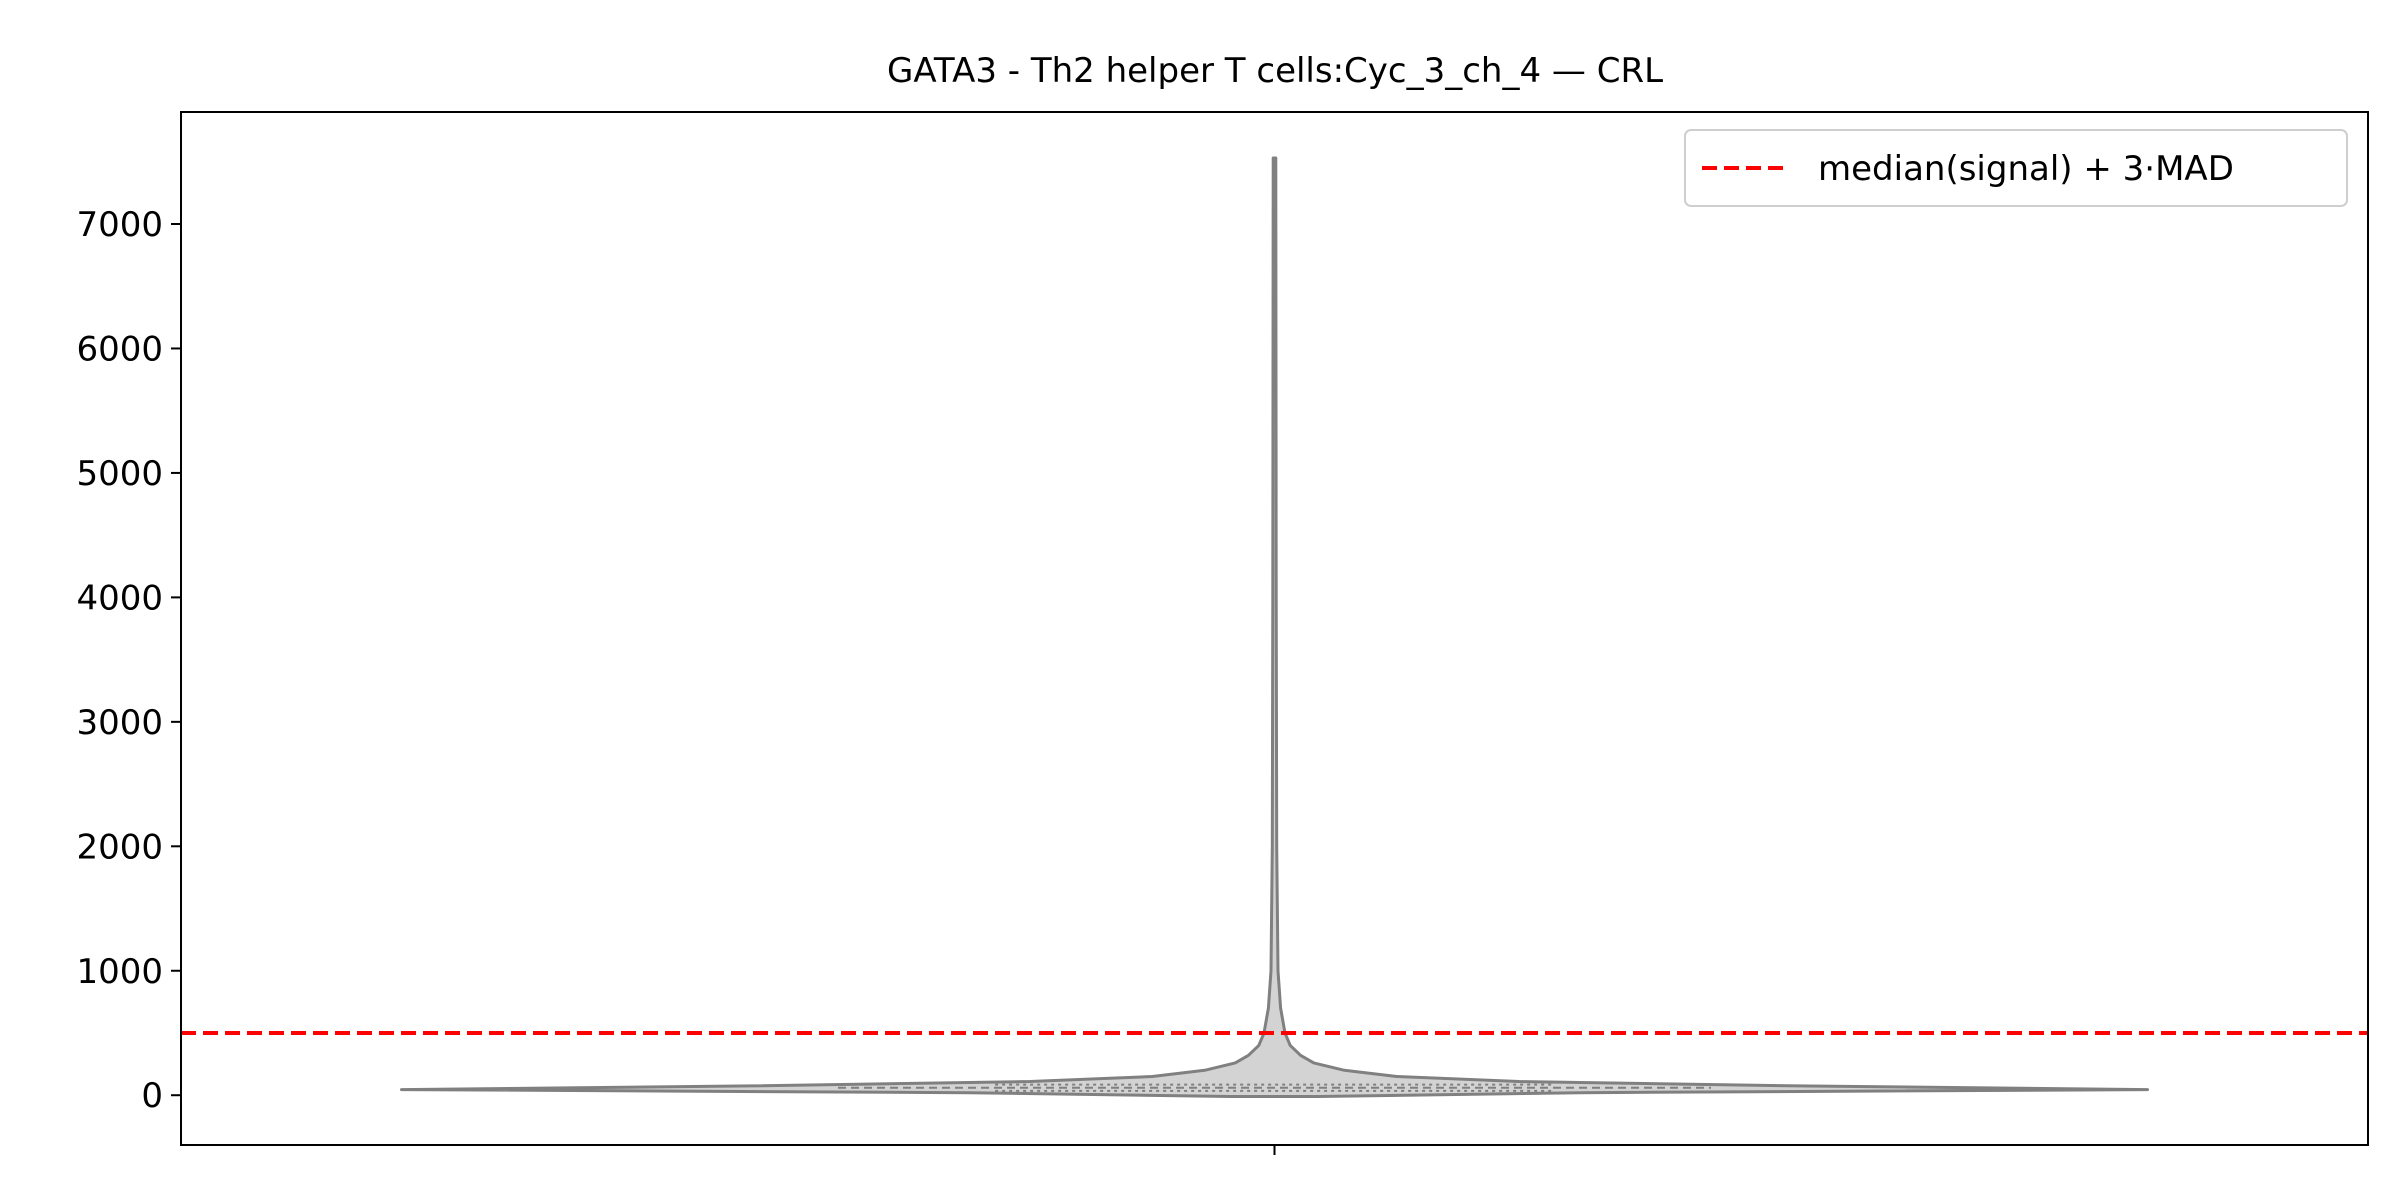 This screenshot has width=2400, height=1200. What do you see at coordinates (2026, 169) in the screenshot?
I see `legend-label-threshold: median(signal) + 3·MAD` at bounding box center [2026, 169].